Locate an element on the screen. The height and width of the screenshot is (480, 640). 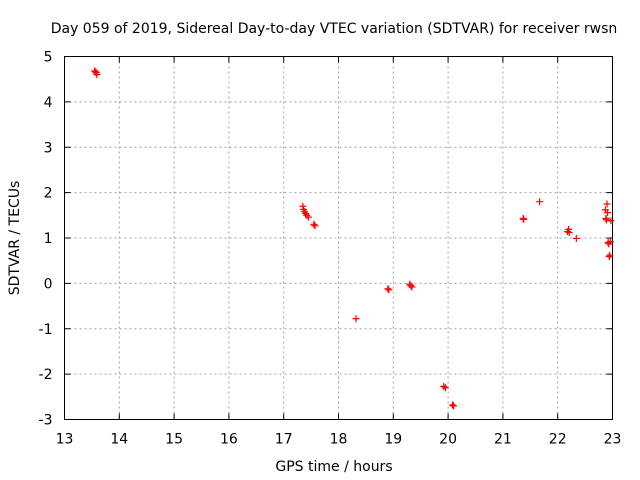
y-tick-label: 1 is located at coordinates (48, 239).